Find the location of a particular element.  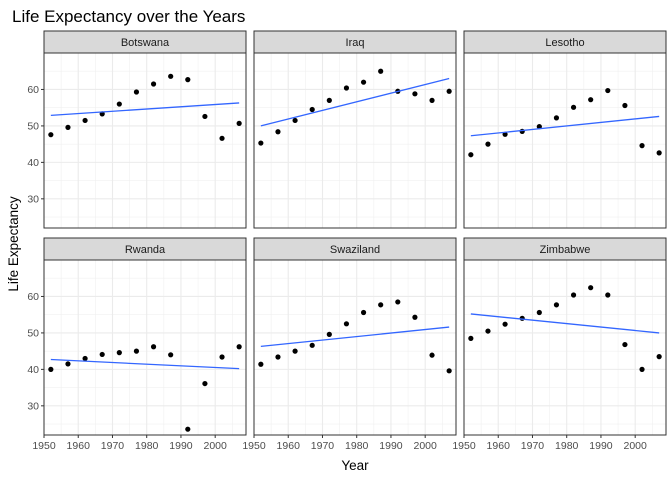

y-tick-label: 40 is located at coordinates (33, 163).